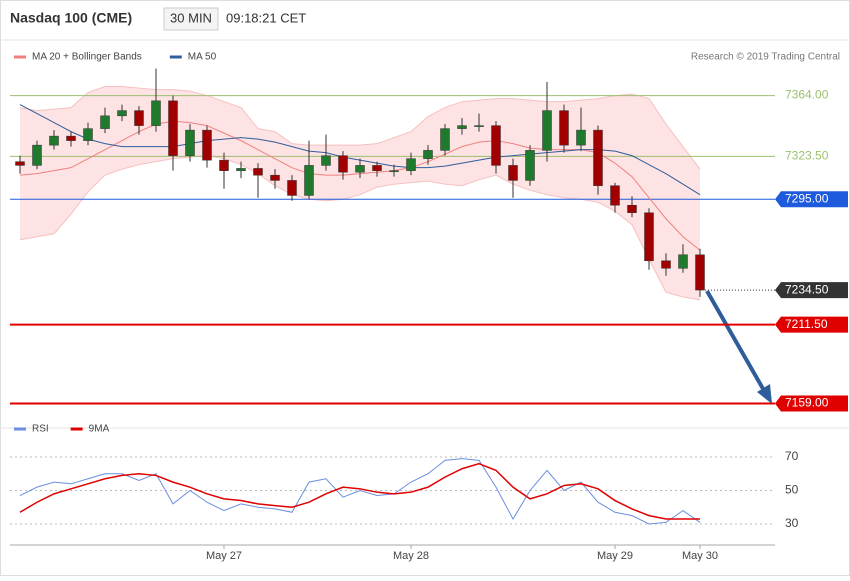 This screenshot has height=581, width=850. I want to click on y-tick-label: 50, so click(792, 490).